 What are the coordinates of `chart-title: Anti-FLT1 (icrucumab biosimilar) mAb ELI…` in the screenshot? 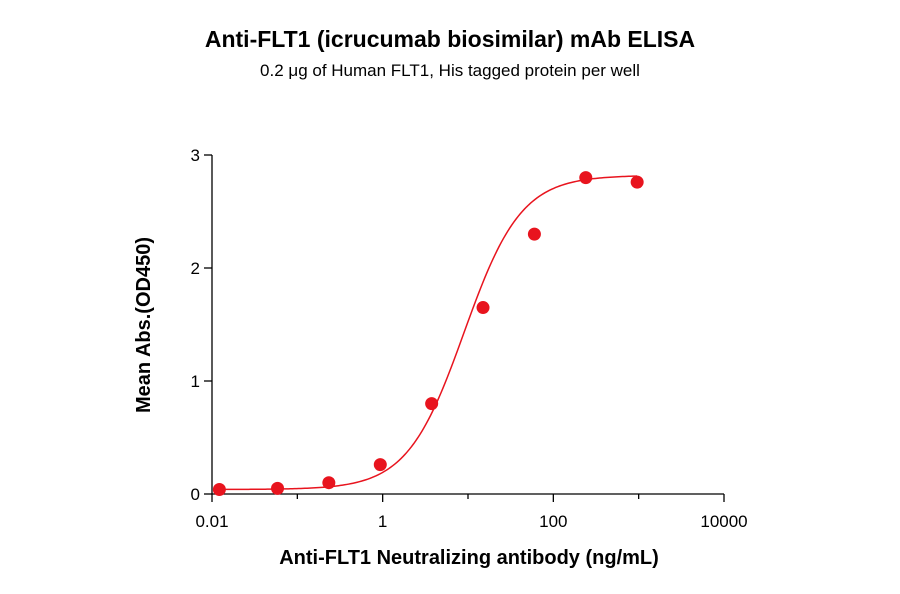 It's located at (450, 39).